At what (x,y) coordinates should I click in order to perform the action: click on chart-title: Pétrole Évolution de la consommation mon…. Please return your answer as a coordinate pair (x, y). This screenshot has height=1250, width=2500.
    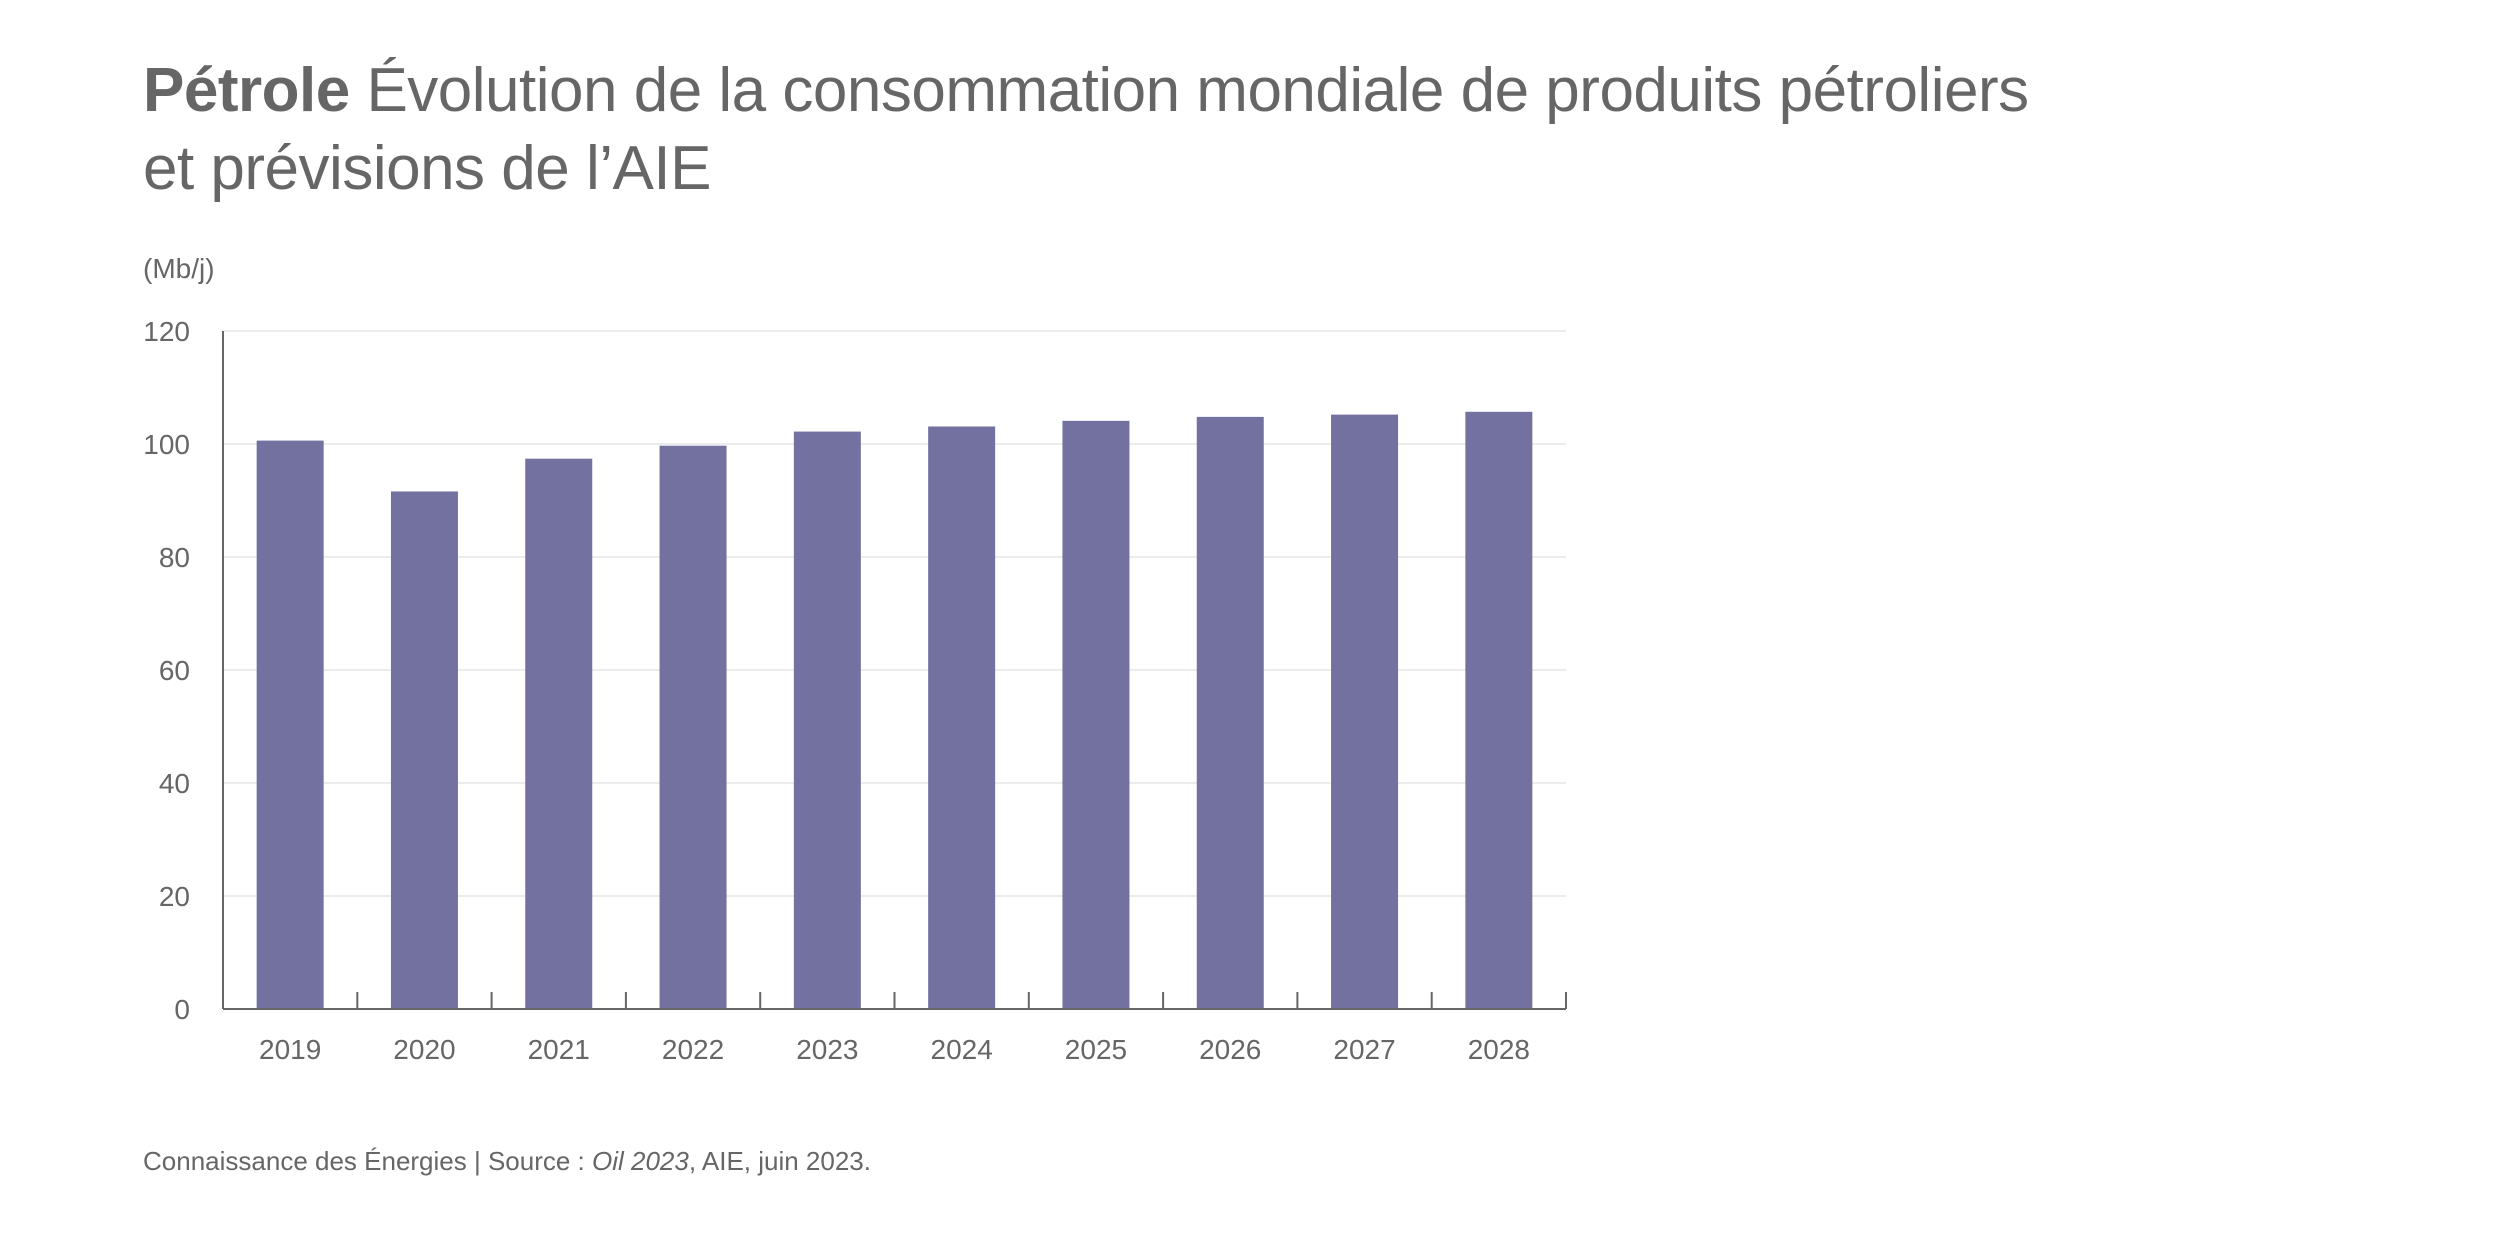
    Looking at the image, I should click on (1143, 130).